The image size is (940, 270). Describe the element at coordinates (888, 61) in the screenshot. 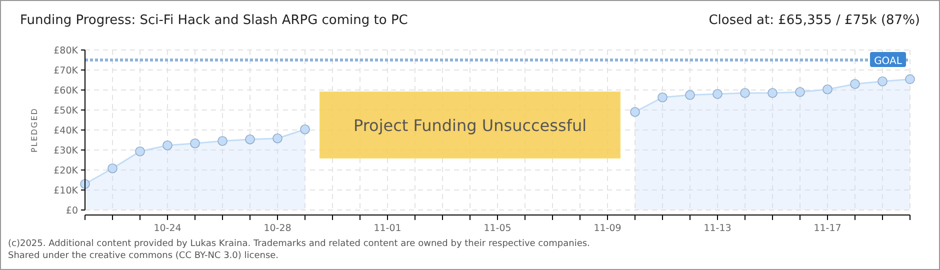

I see `ref-line-label: GOAL` at that location.